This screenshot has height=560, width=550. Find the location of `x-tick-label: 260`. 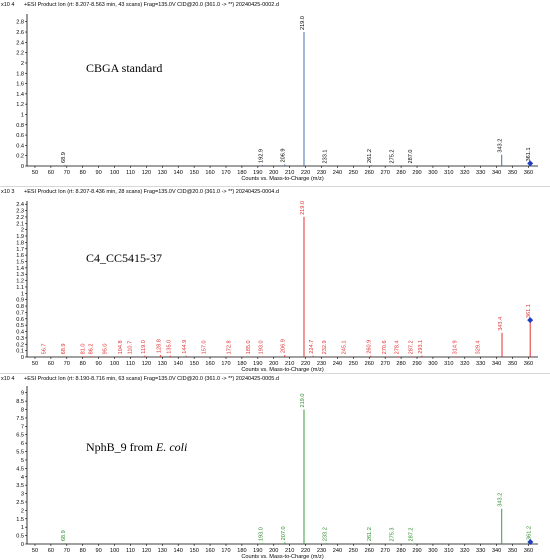

x-tick-label: 260 is located at coordinates (369, 551).